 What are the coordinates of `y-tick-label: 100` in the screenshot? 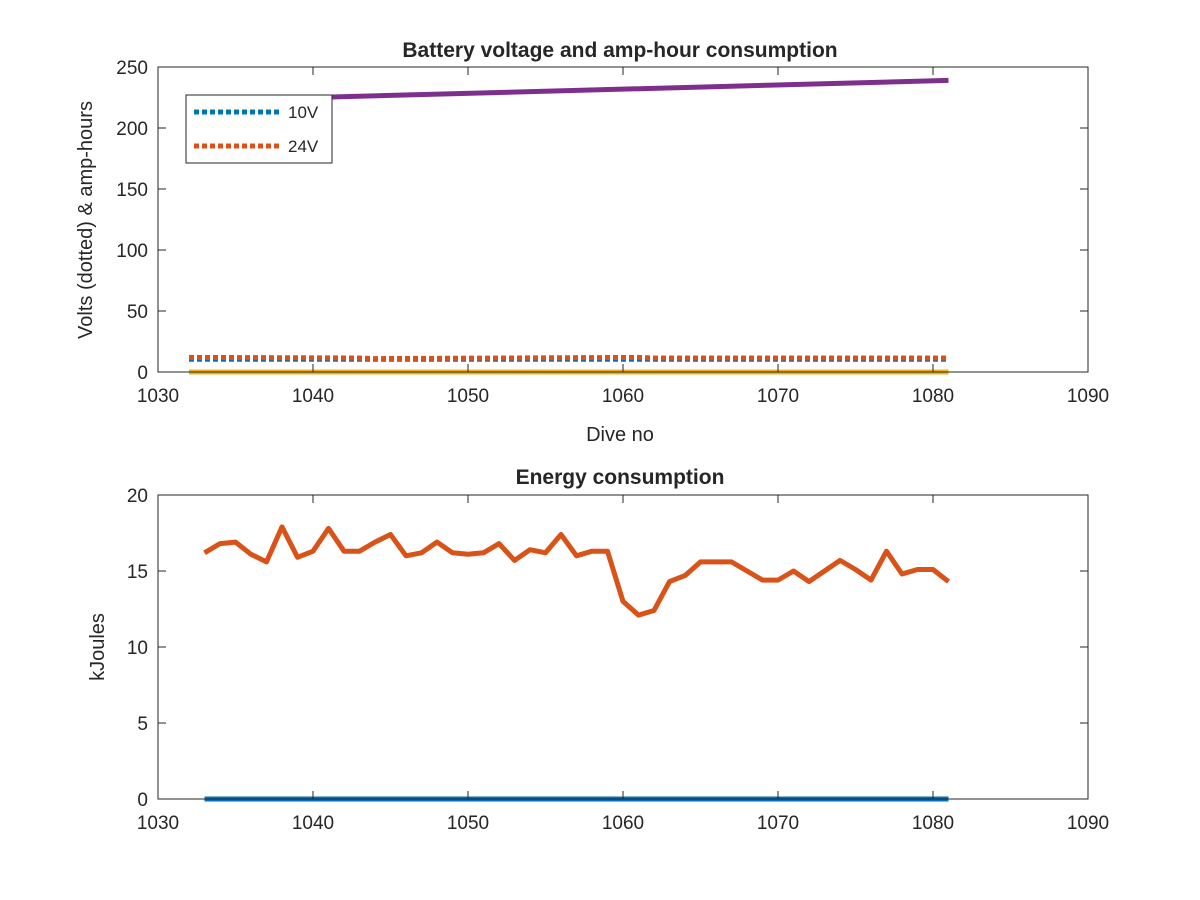 It's located at (132, 251).